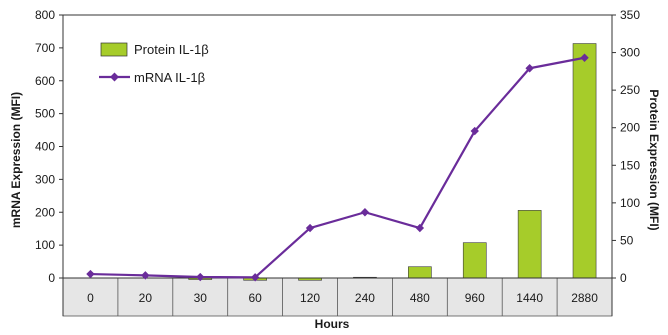 This screenshot has height=335, width=668. What do you see at coordinates (654, 159) in the screenshot?
I see `right-axis-title: Protein Expression (MFI)` at bounding box center [654, 159].